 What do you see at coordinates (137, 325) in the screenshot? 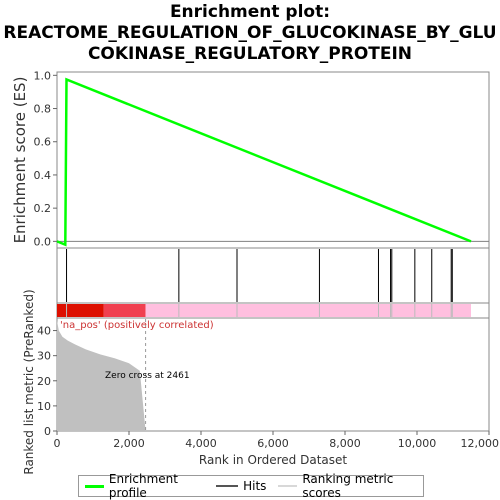
I see `positive-correlation-label: 'na_pos' (positively correlated)` at bounding box center [137, 325].